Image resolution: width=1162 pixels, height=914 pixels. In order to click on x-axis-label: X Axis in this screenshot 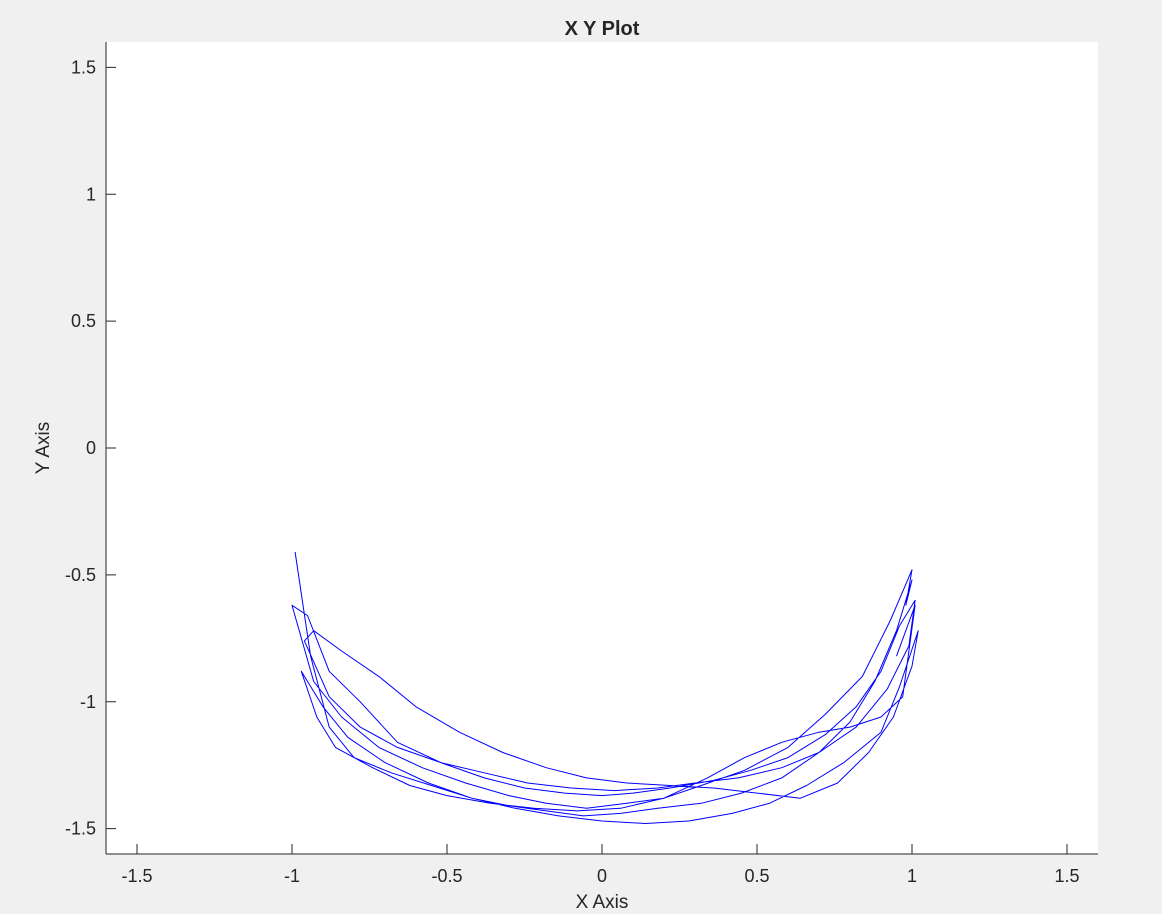, I will do `click(602, 902)`.